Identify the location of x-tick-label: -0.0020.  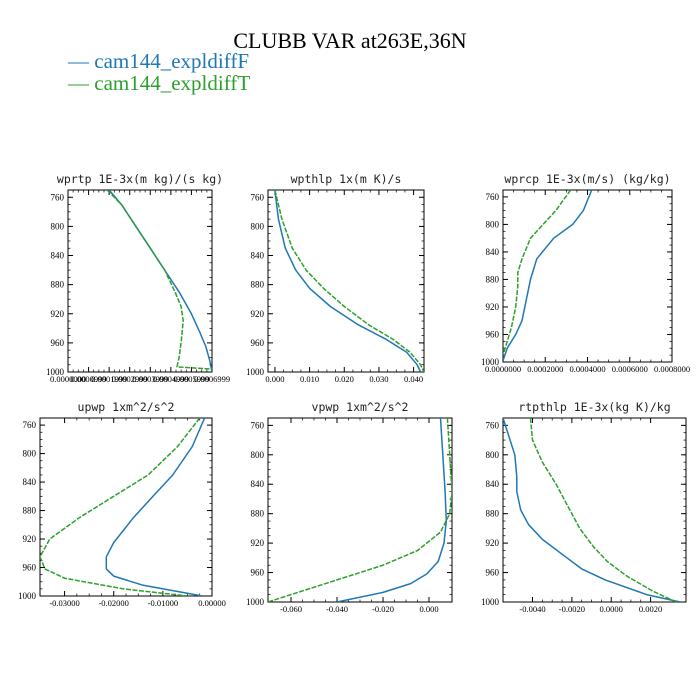
(572, 609).